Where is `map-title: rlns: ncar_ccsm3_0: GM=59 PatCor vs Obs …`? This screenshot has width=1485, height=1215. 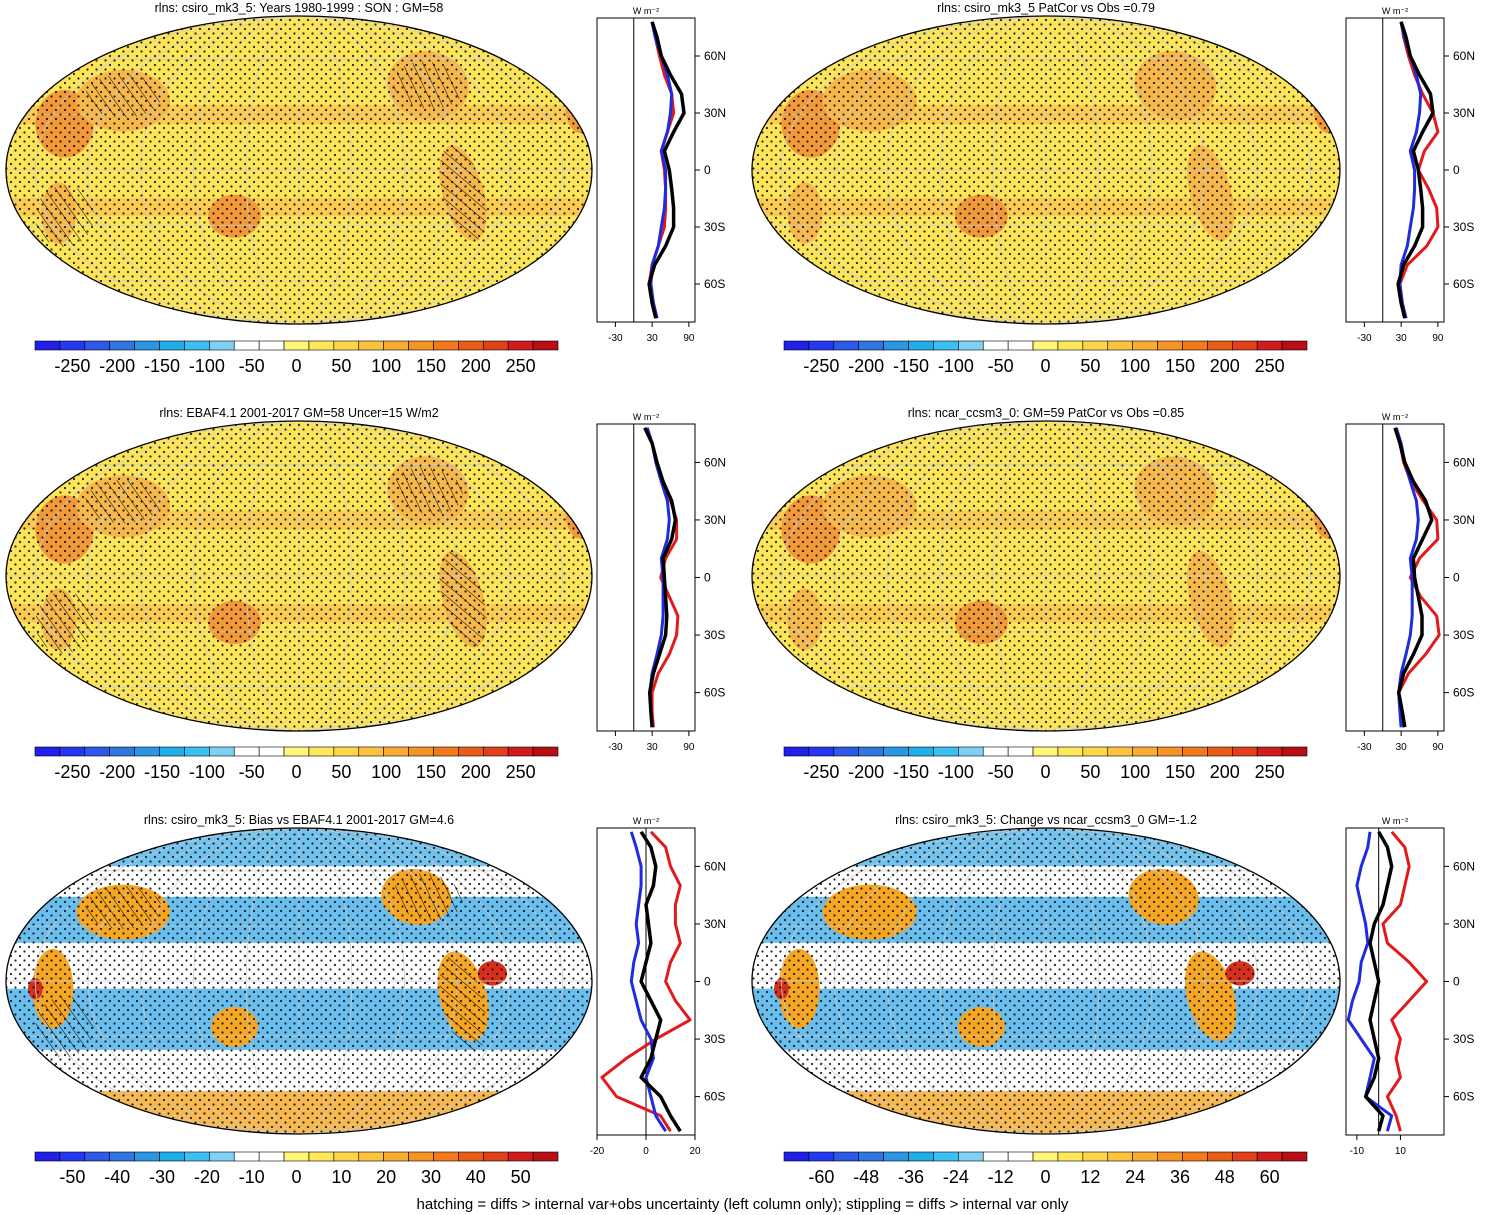 map-title: rlns: ncar_ccsm3_0: GM=59 PatCor vs Obs … is located at coordinates (1046, 413).